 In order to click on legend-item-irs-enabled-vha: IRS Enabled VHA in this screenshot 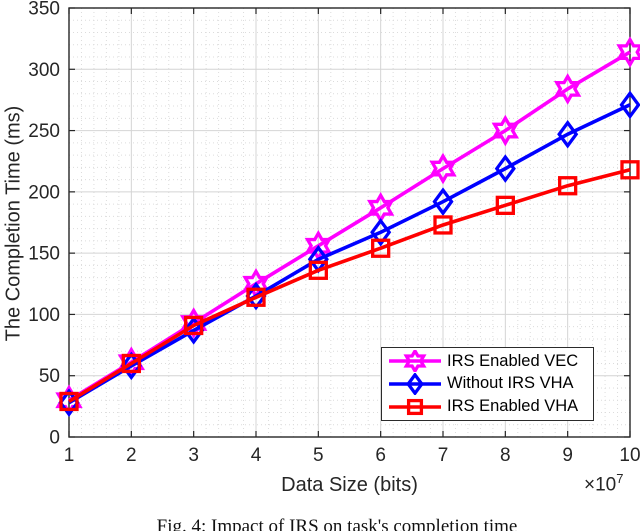, I will do `click(490, 407)`.